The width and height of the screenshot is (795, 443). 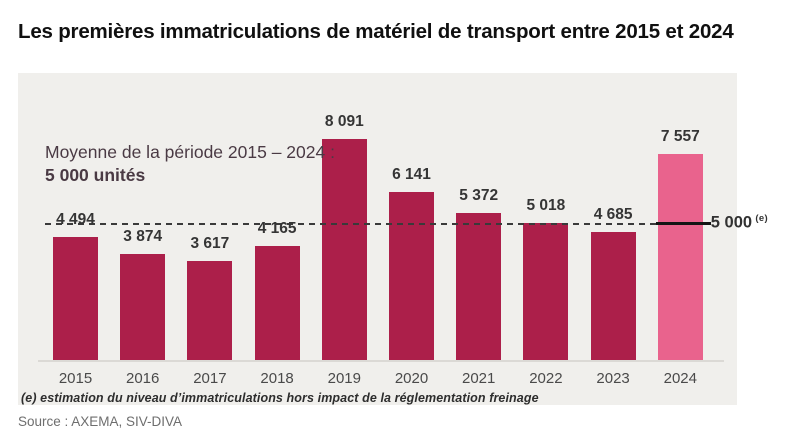 What do you see at coordinates (143, 216) in the screenshot?
I see `bar-column-2016: 3 874` at bounding box center [143, 216].